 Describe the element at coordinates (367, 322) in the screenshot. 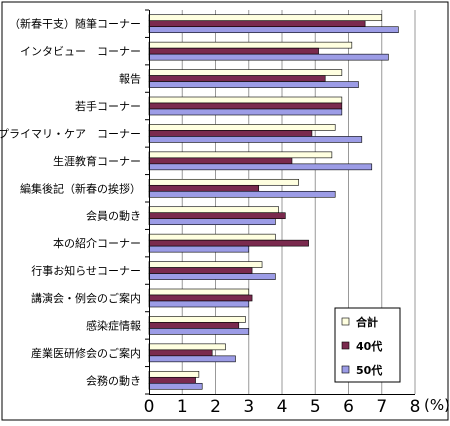

I see `legend-label: 合計` at that location.